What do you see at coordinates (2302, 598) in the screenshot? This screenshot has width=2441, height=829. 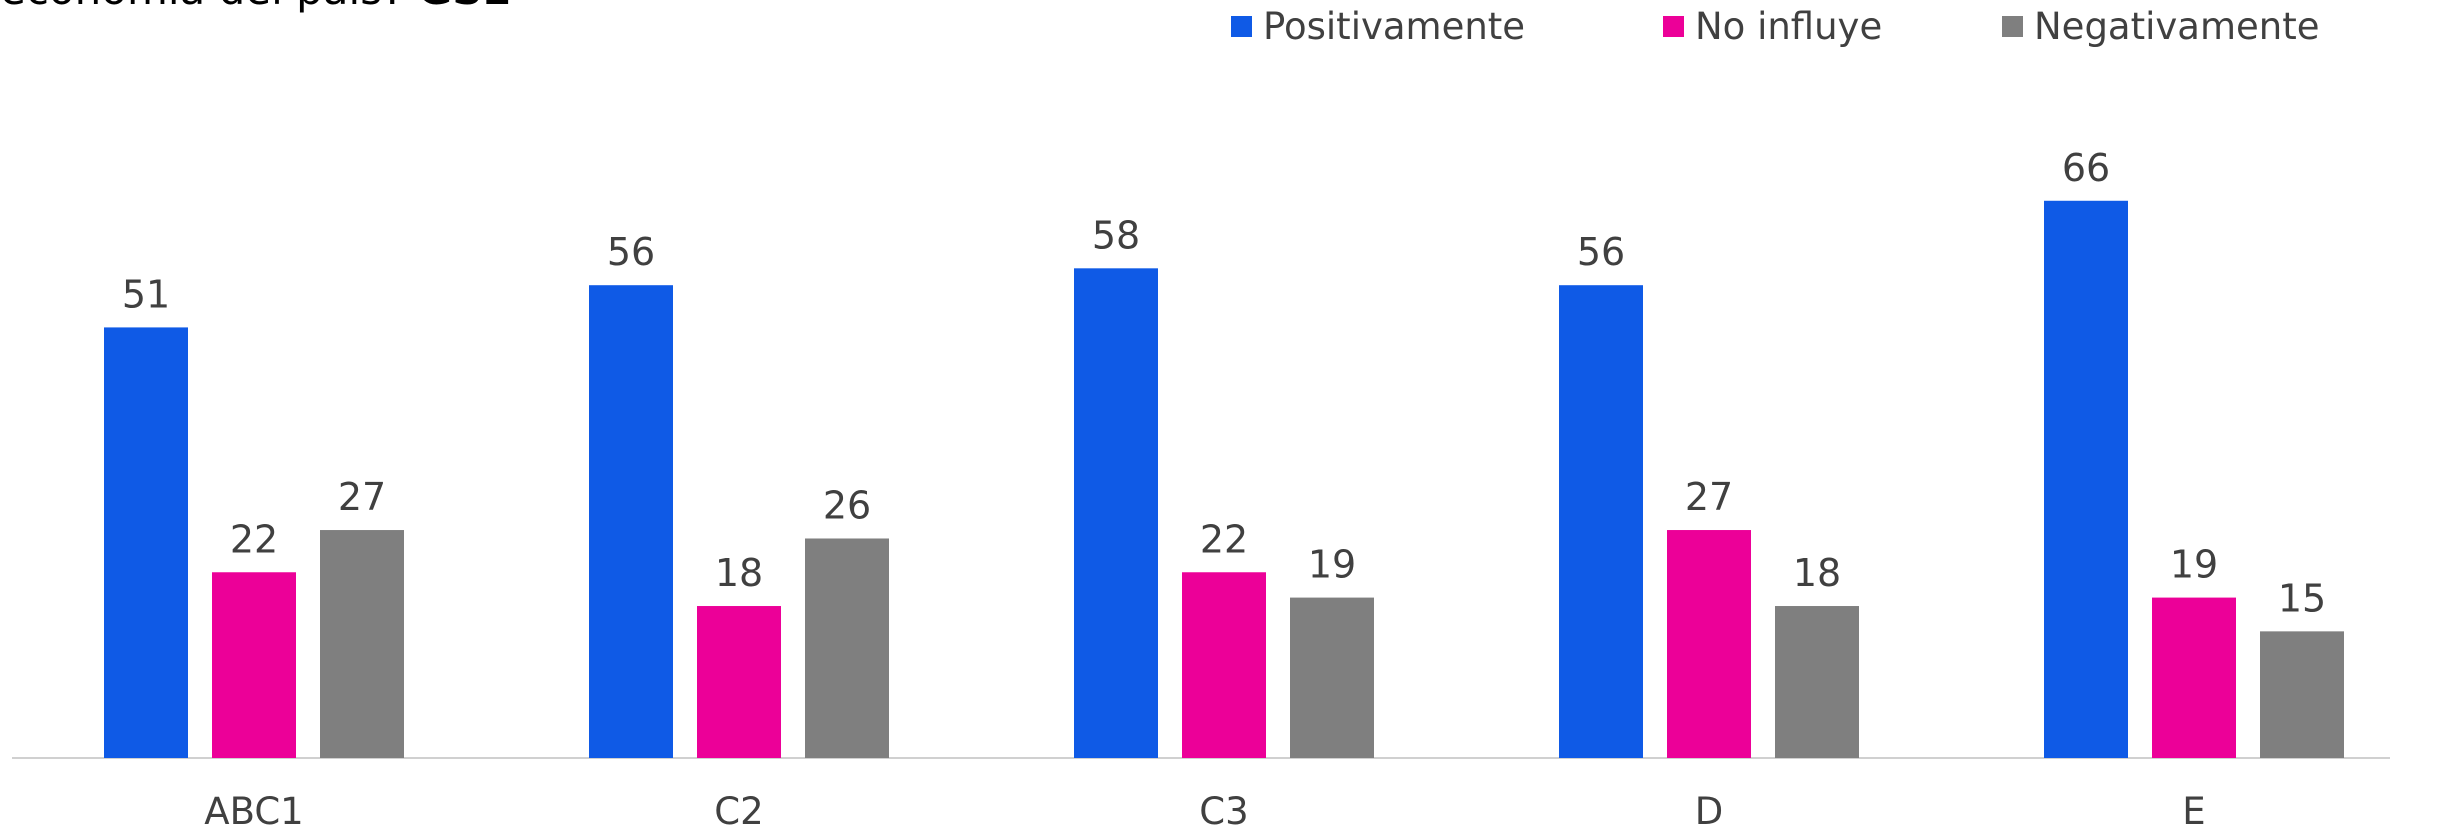 I see `data-label: 15` at bounding box center [2302, 598].